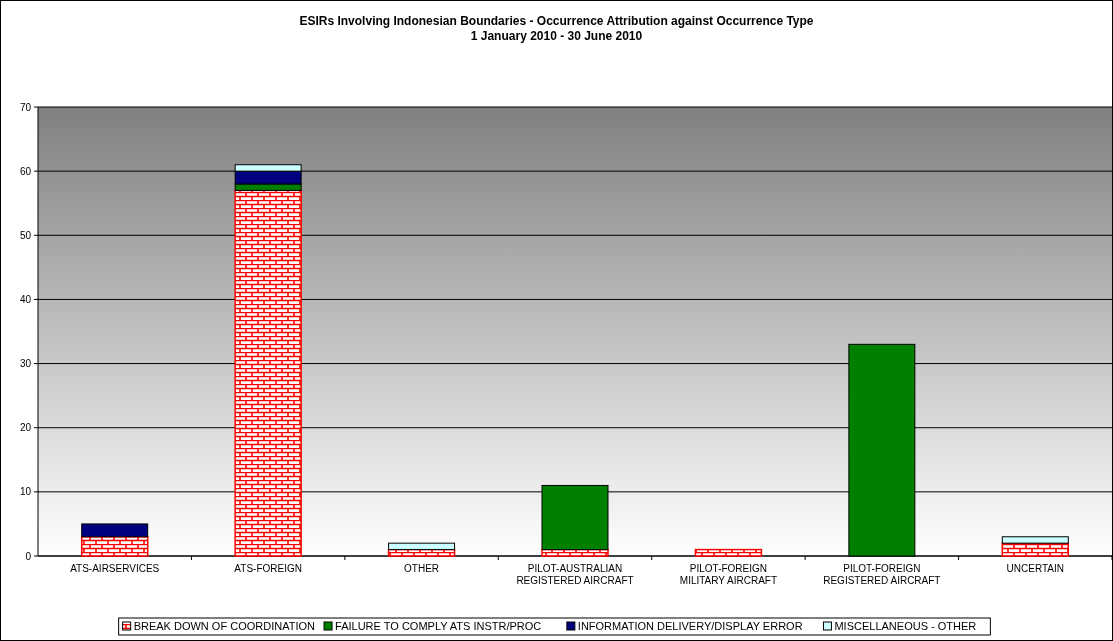 Image resolution: width=1113 pixels, height=641 pixels. Describe the element at coordinates (25, 107) in the screenshot. I see `y-tick-label: 70` at that location.